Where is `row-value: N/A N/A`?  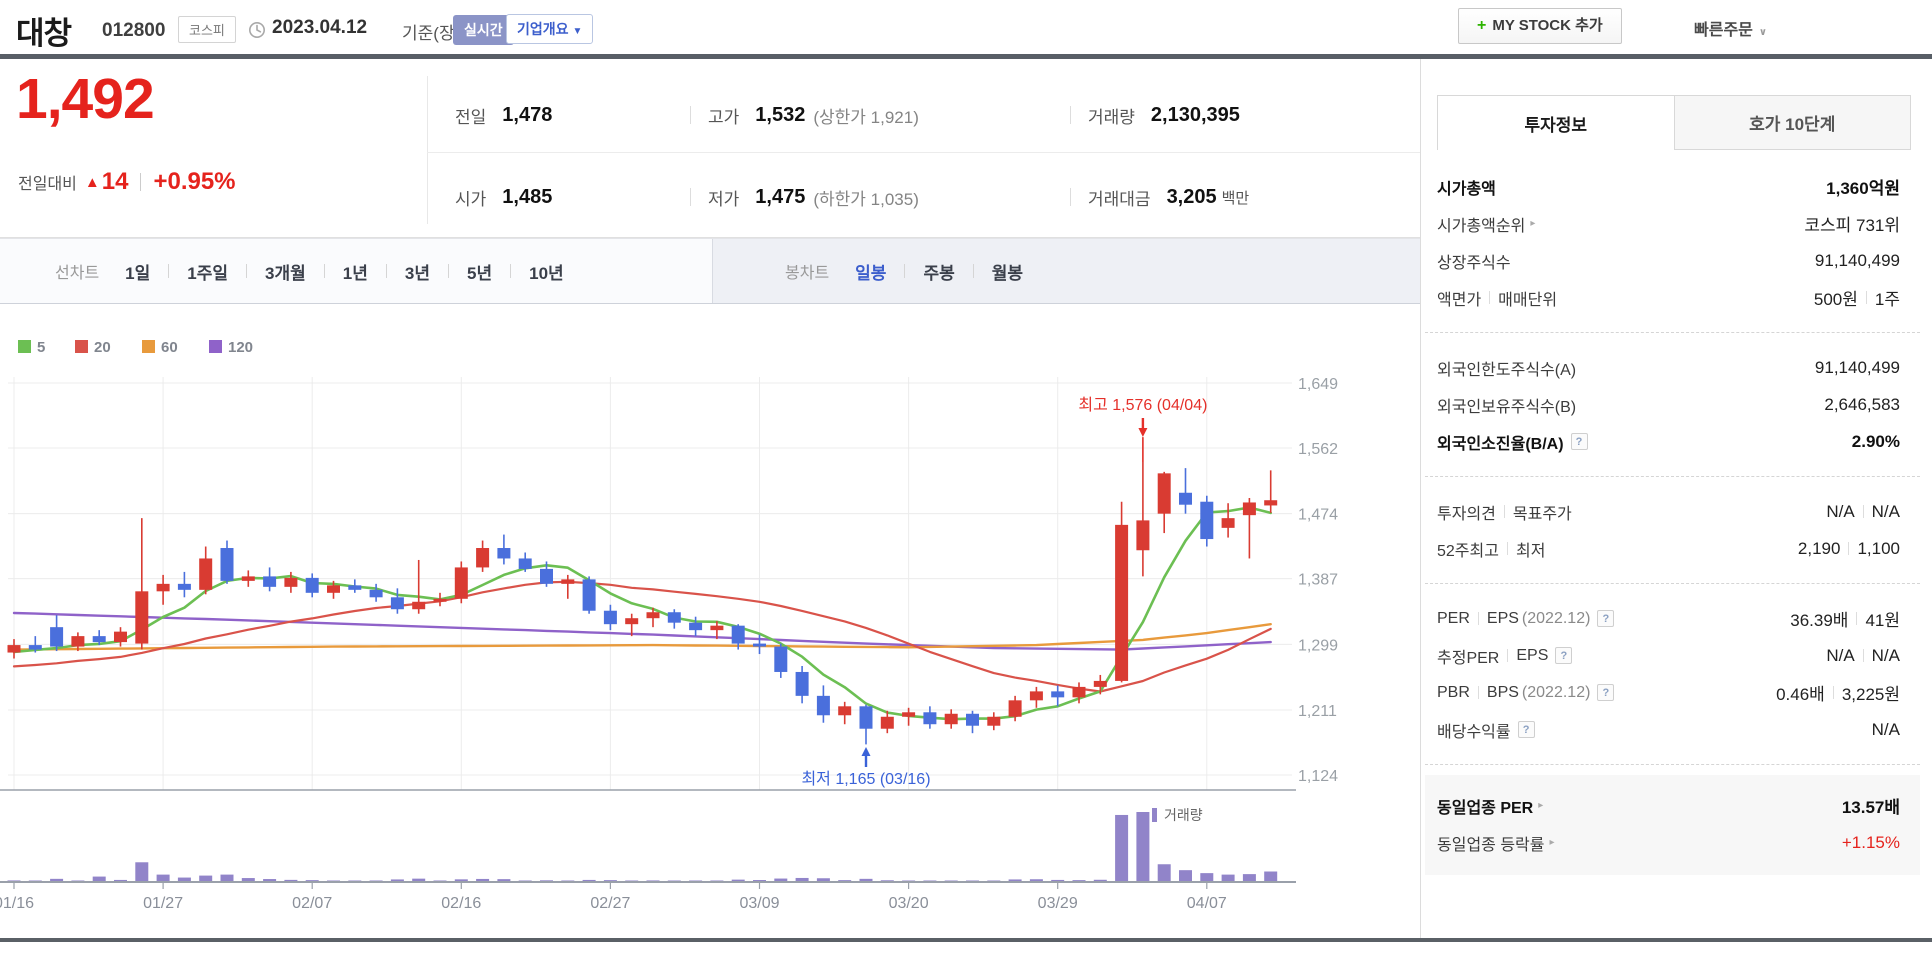 row-value: N/A N/A is located at coordinates (1863, 511).